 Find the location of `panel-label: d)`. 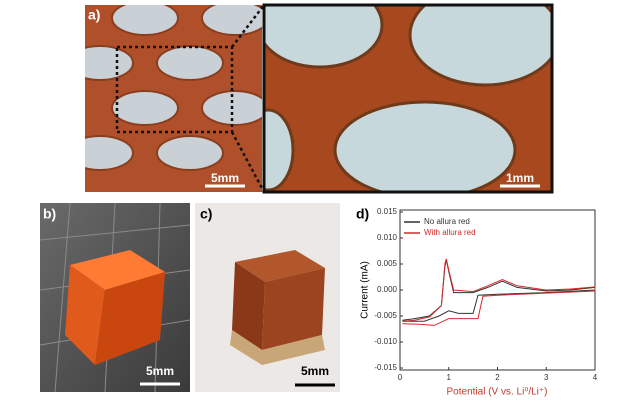

panel-label: d) is located at coordinates (362, 214).